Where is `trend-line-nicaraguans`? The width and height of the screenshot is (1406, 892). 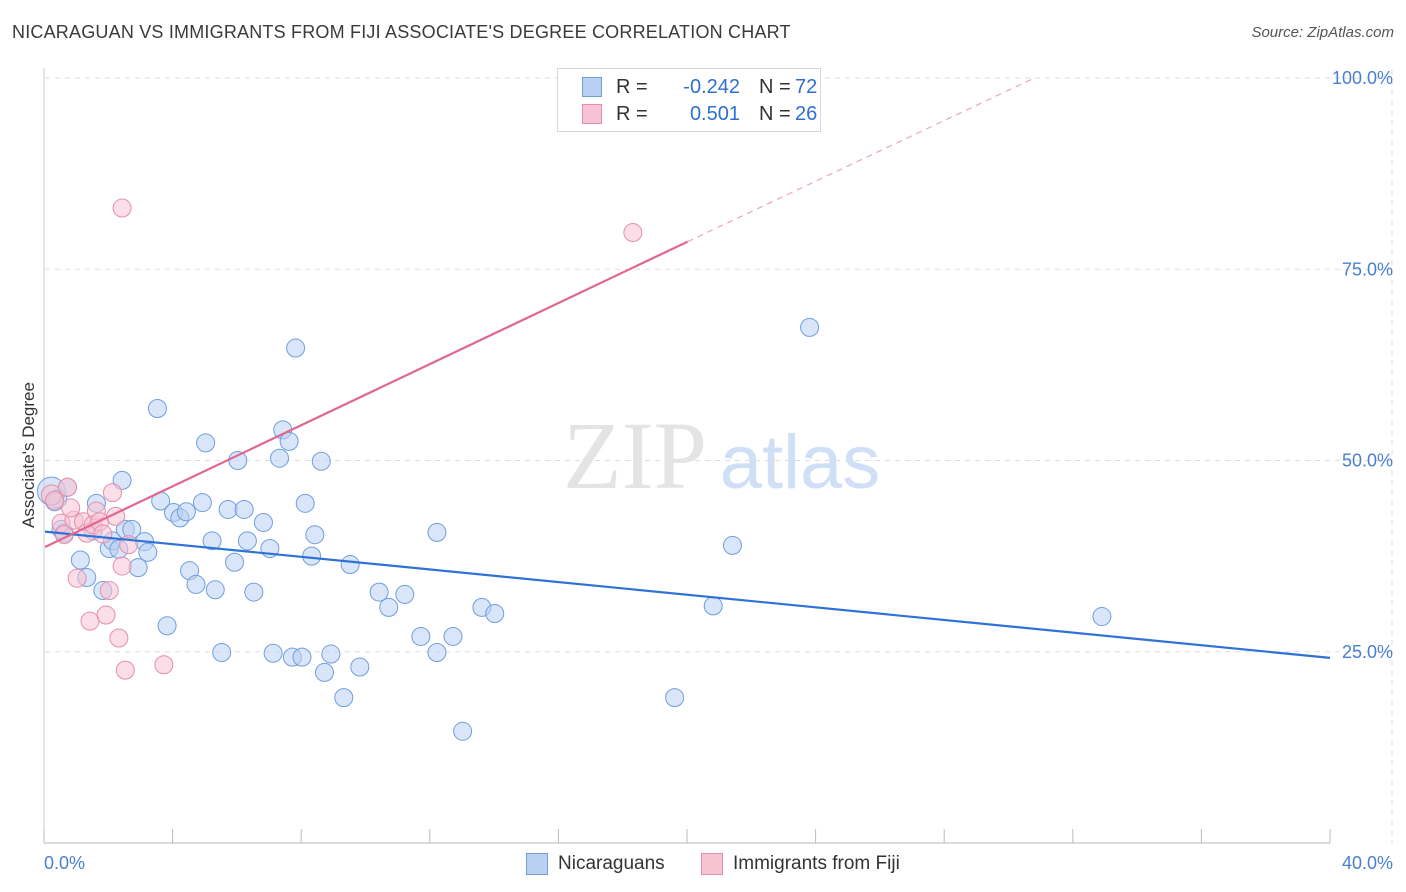
trend-line-nicaraguans is located at coordinates (687, 594).